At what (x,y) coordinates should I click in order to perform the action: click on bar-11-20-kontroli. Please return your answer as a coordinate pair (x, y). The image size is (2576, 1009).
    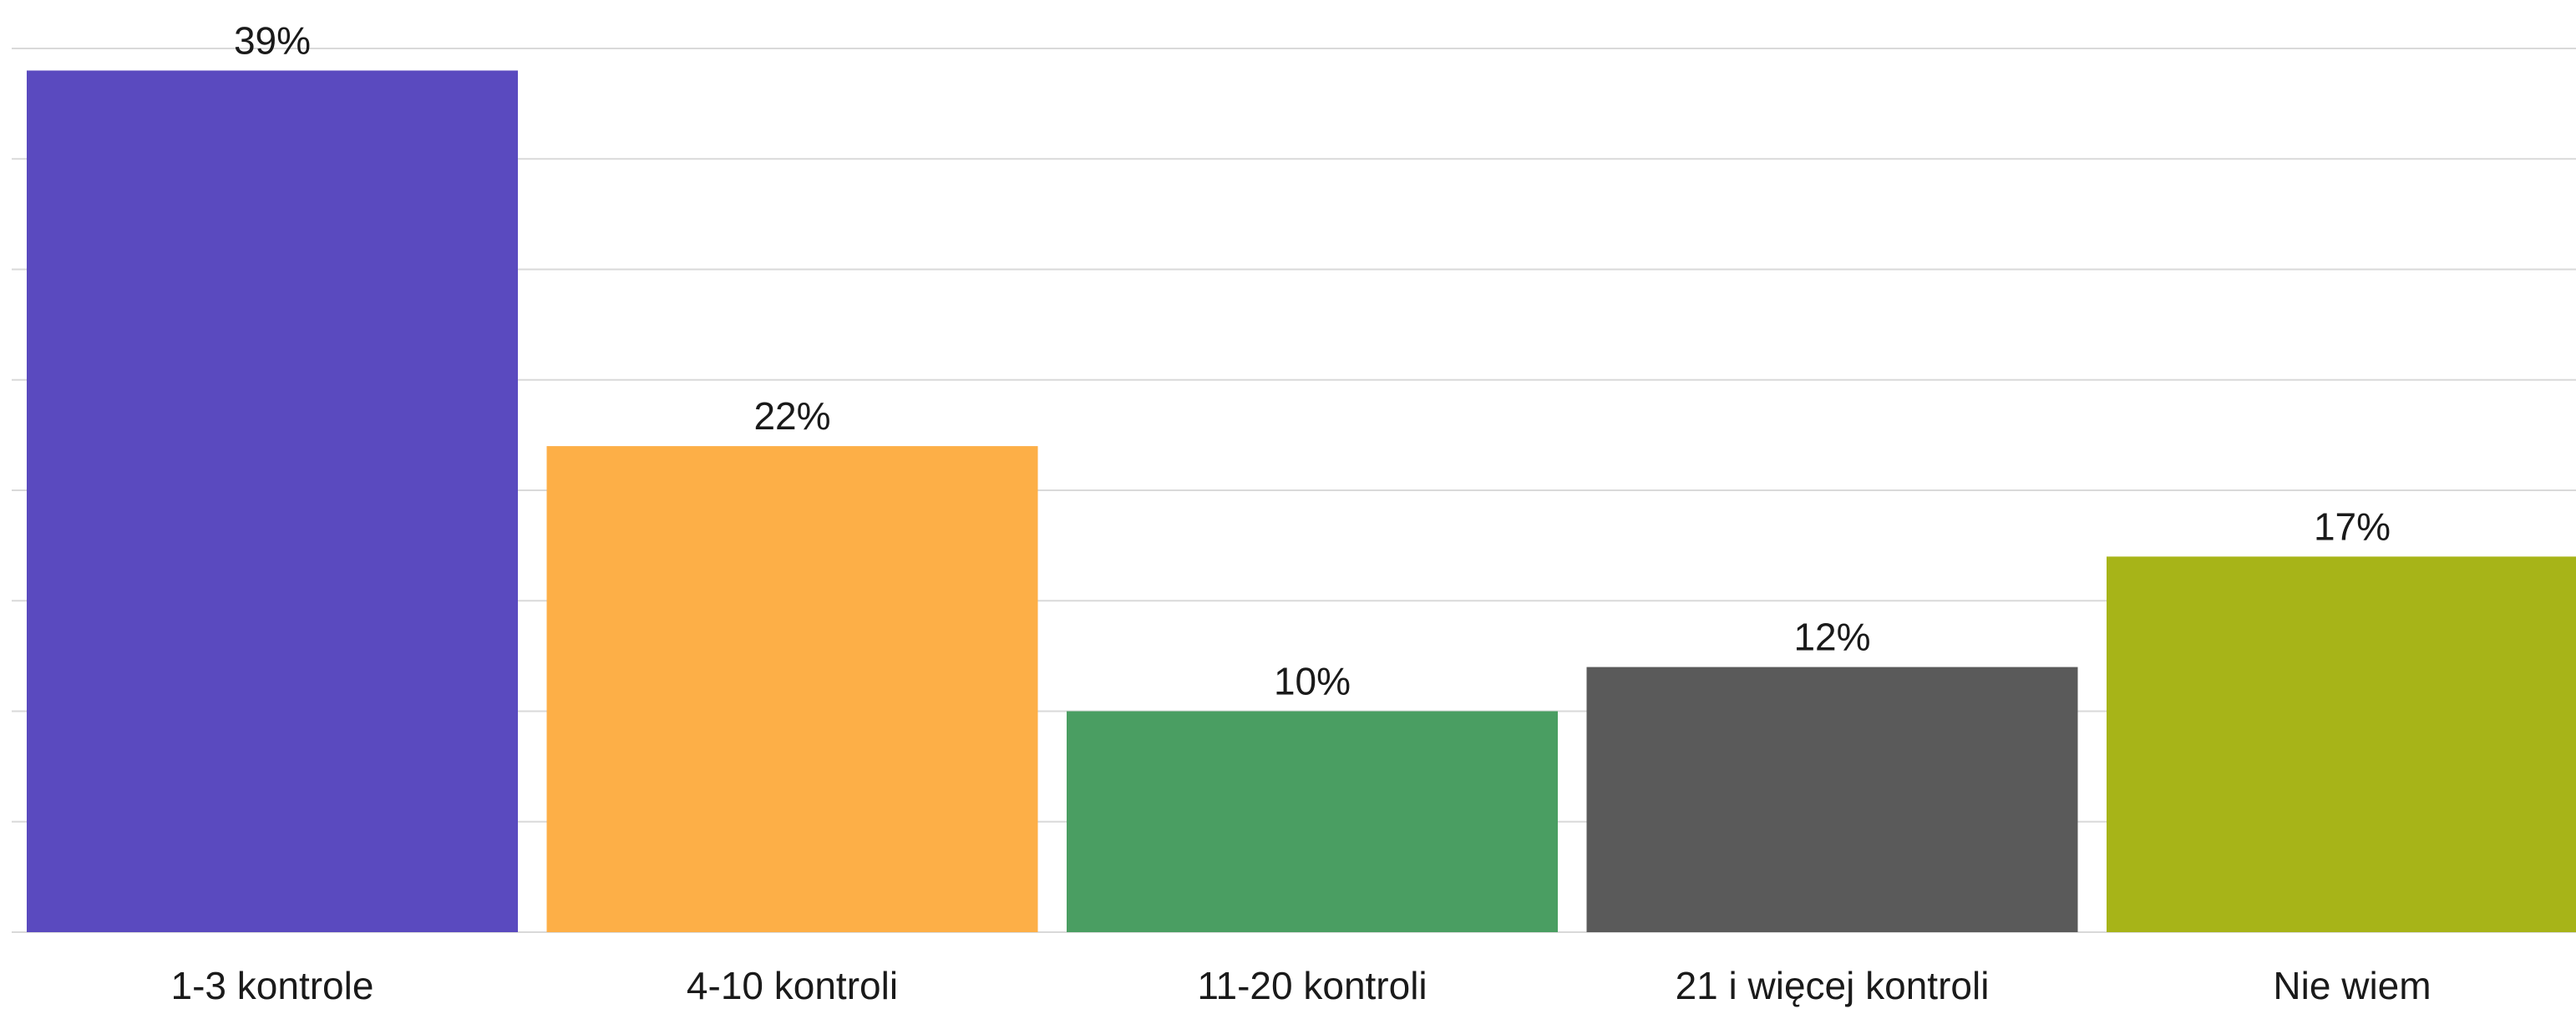
    Looking at the image, I should click on (1312, 822).